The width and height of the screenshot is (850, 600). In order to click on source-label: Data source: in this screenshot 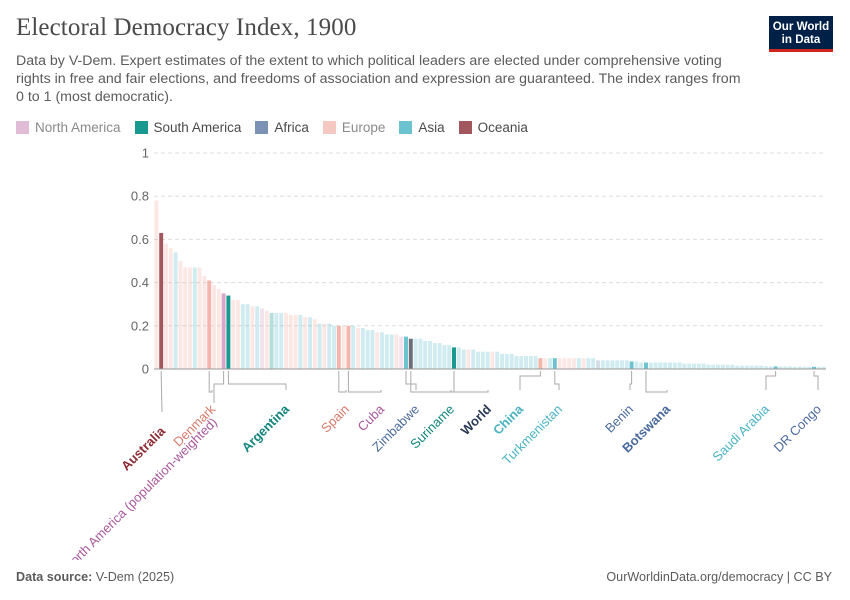, I will do `click(54, 577)`.